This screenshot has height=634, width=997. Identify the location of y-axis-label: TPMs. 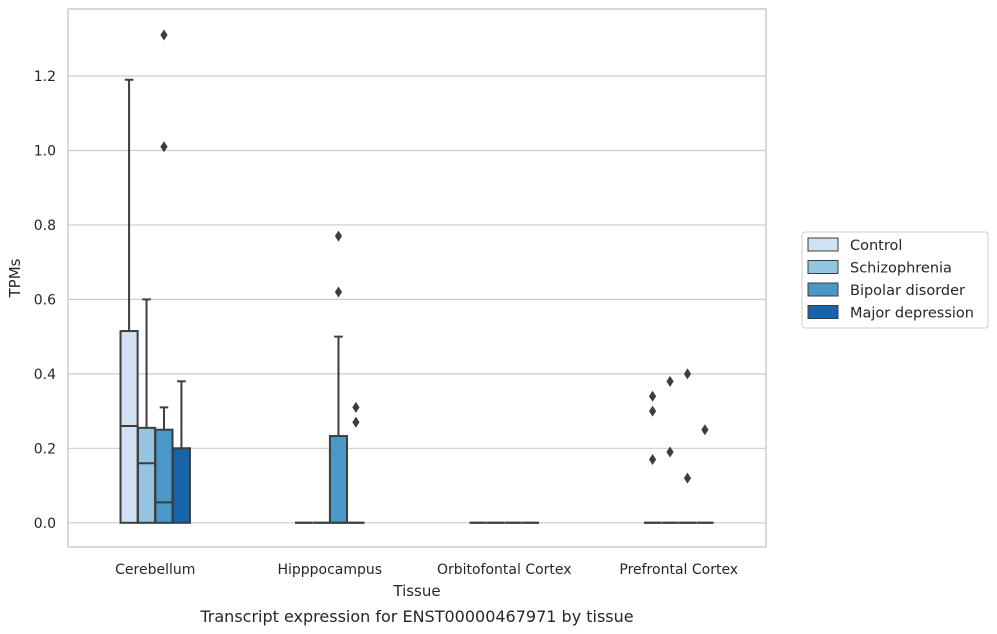
(15, 278).